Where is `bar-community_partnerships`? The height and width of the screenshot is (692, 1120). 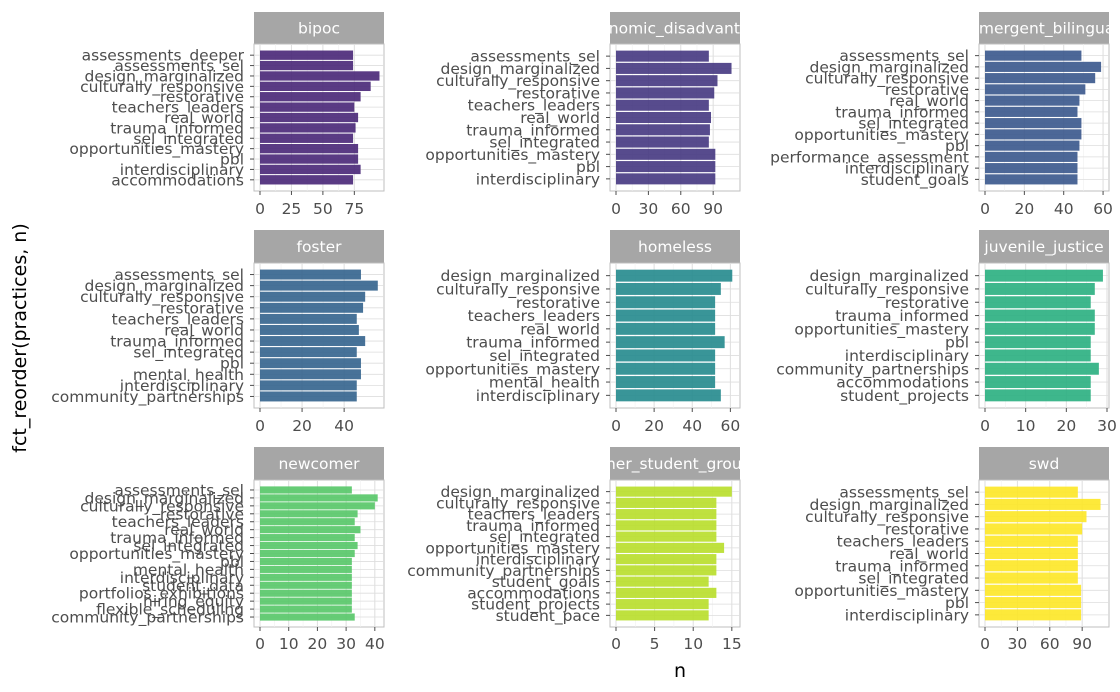 bar-community_partnerships is located at coordinates (308, 396).